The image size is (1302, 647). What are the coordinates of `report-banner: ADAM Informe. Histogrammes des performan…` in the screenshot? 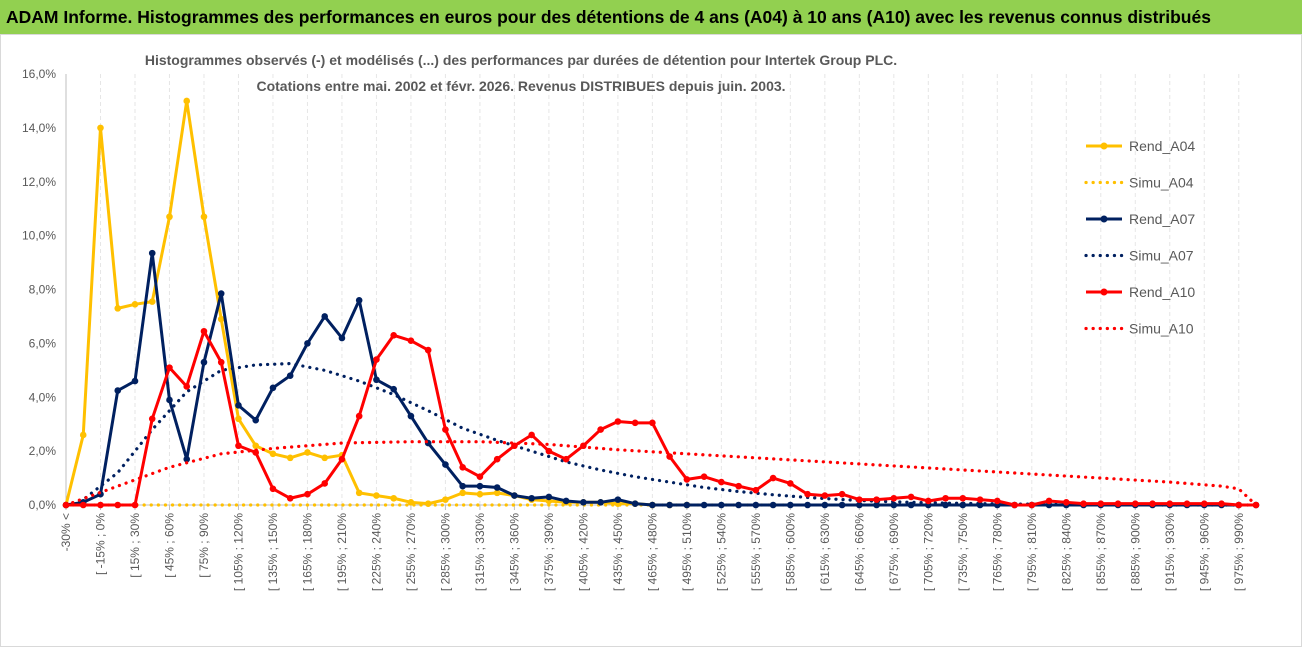 It's located at (651, 17).